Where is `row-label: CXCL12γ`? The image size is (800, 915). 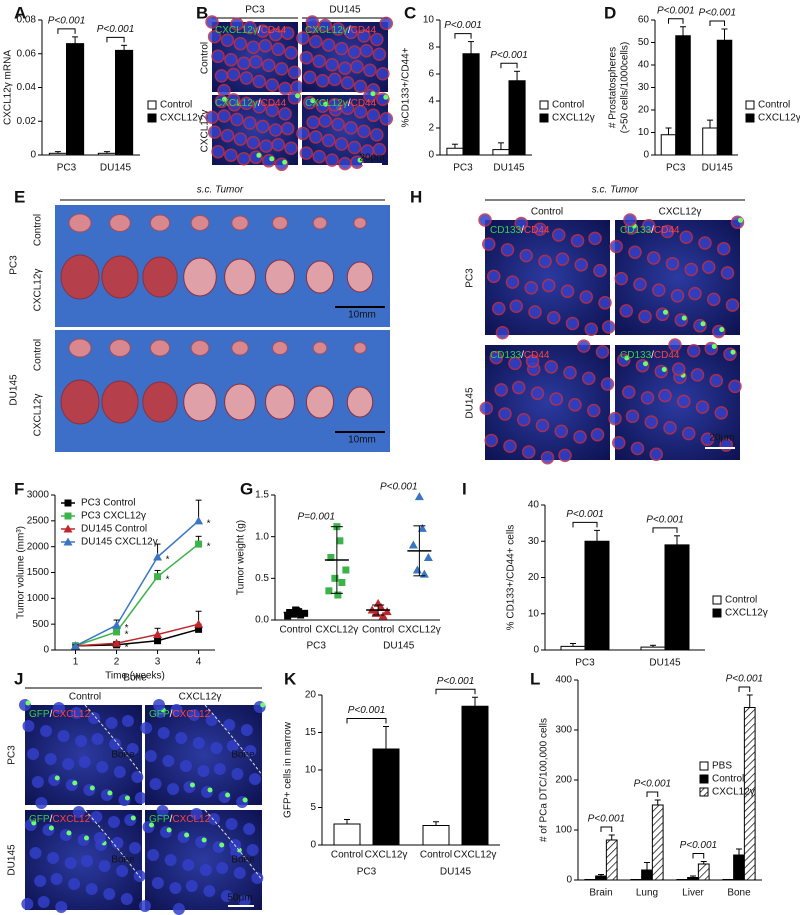
row-label: CXCL12γ is located at coordinates (205, 131).